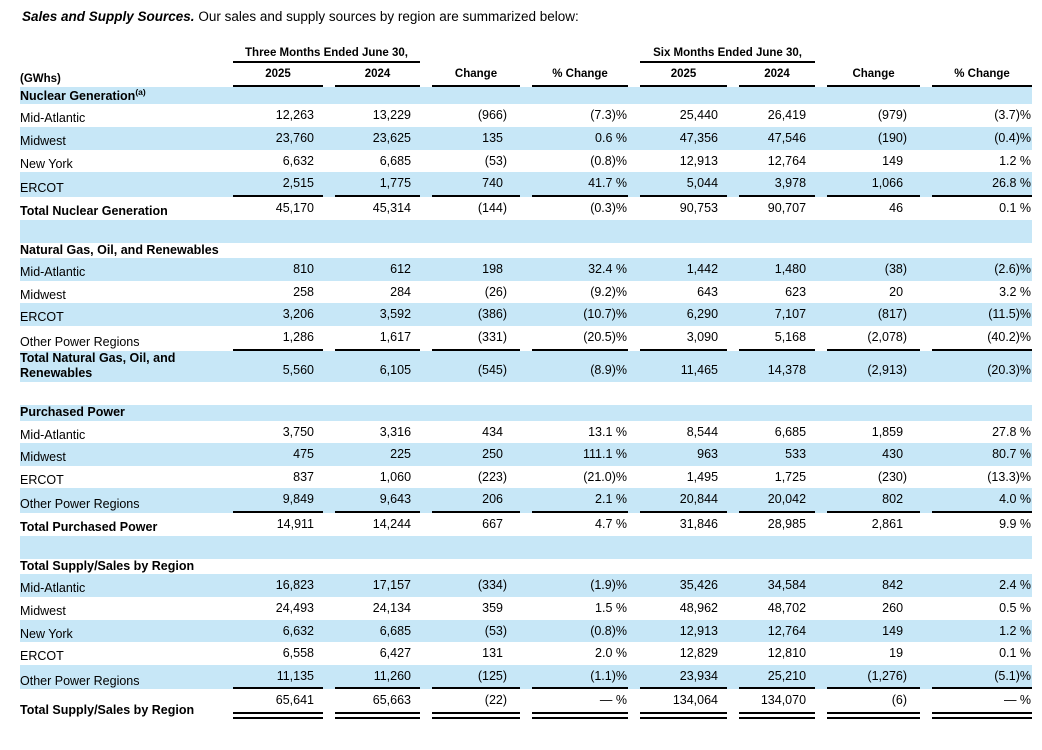  Describe the element at coordinates (976, 677) in the screenshot. I see `value-cell: (5.1)%` at that location.